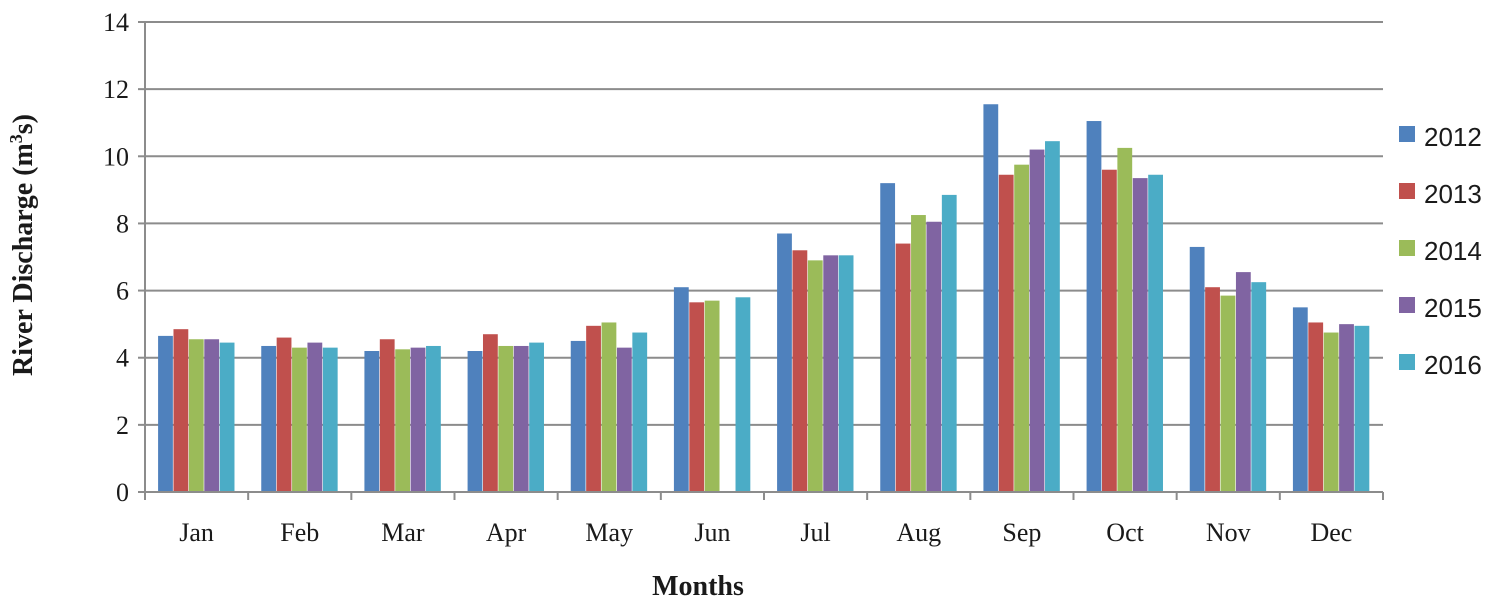 The height and width of the screenshot is (609, 1500). Describe the element at coordinates (418, 419) in the screenshot. I see `bar-mar-2015` at that location.